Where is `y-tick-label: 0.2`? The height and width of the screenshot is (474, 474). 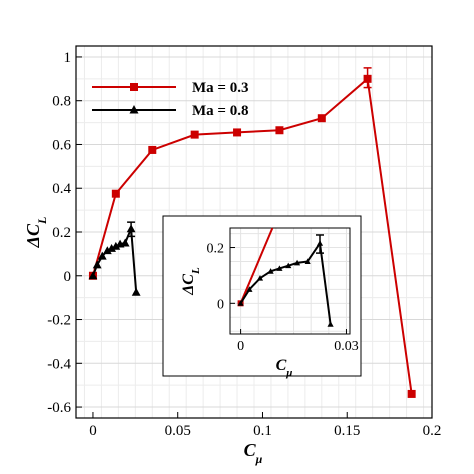 y-tick-label: 0.2 is located at coordinates (61, 233).